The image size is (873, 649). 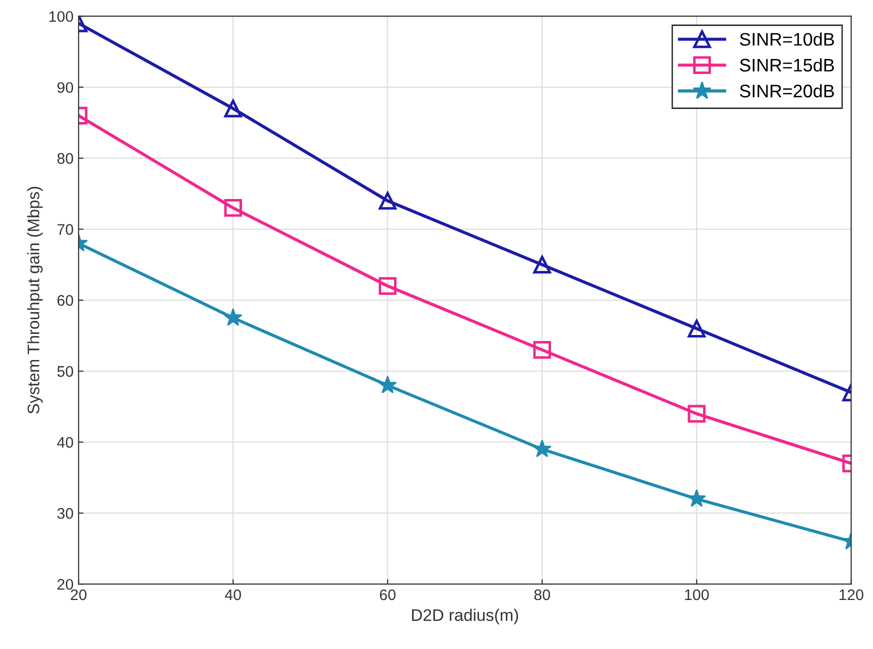 What do you see at coordinates (65, 442) in the screenshot?
I see `y-tick-label: 40` at bounding box center [65, 442].